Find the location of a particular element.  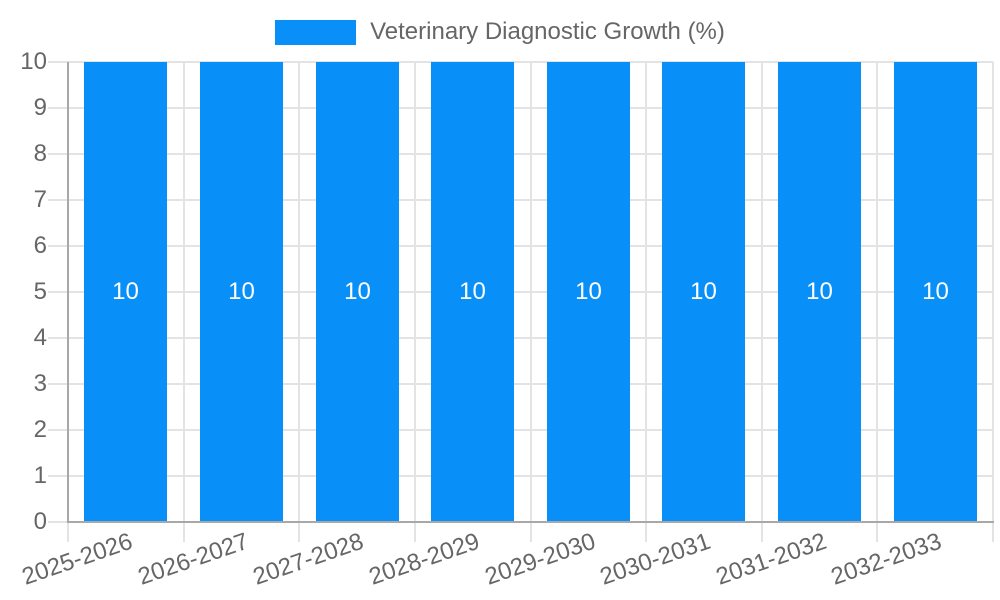

y-axis-line is located at coordinates (68, 292).